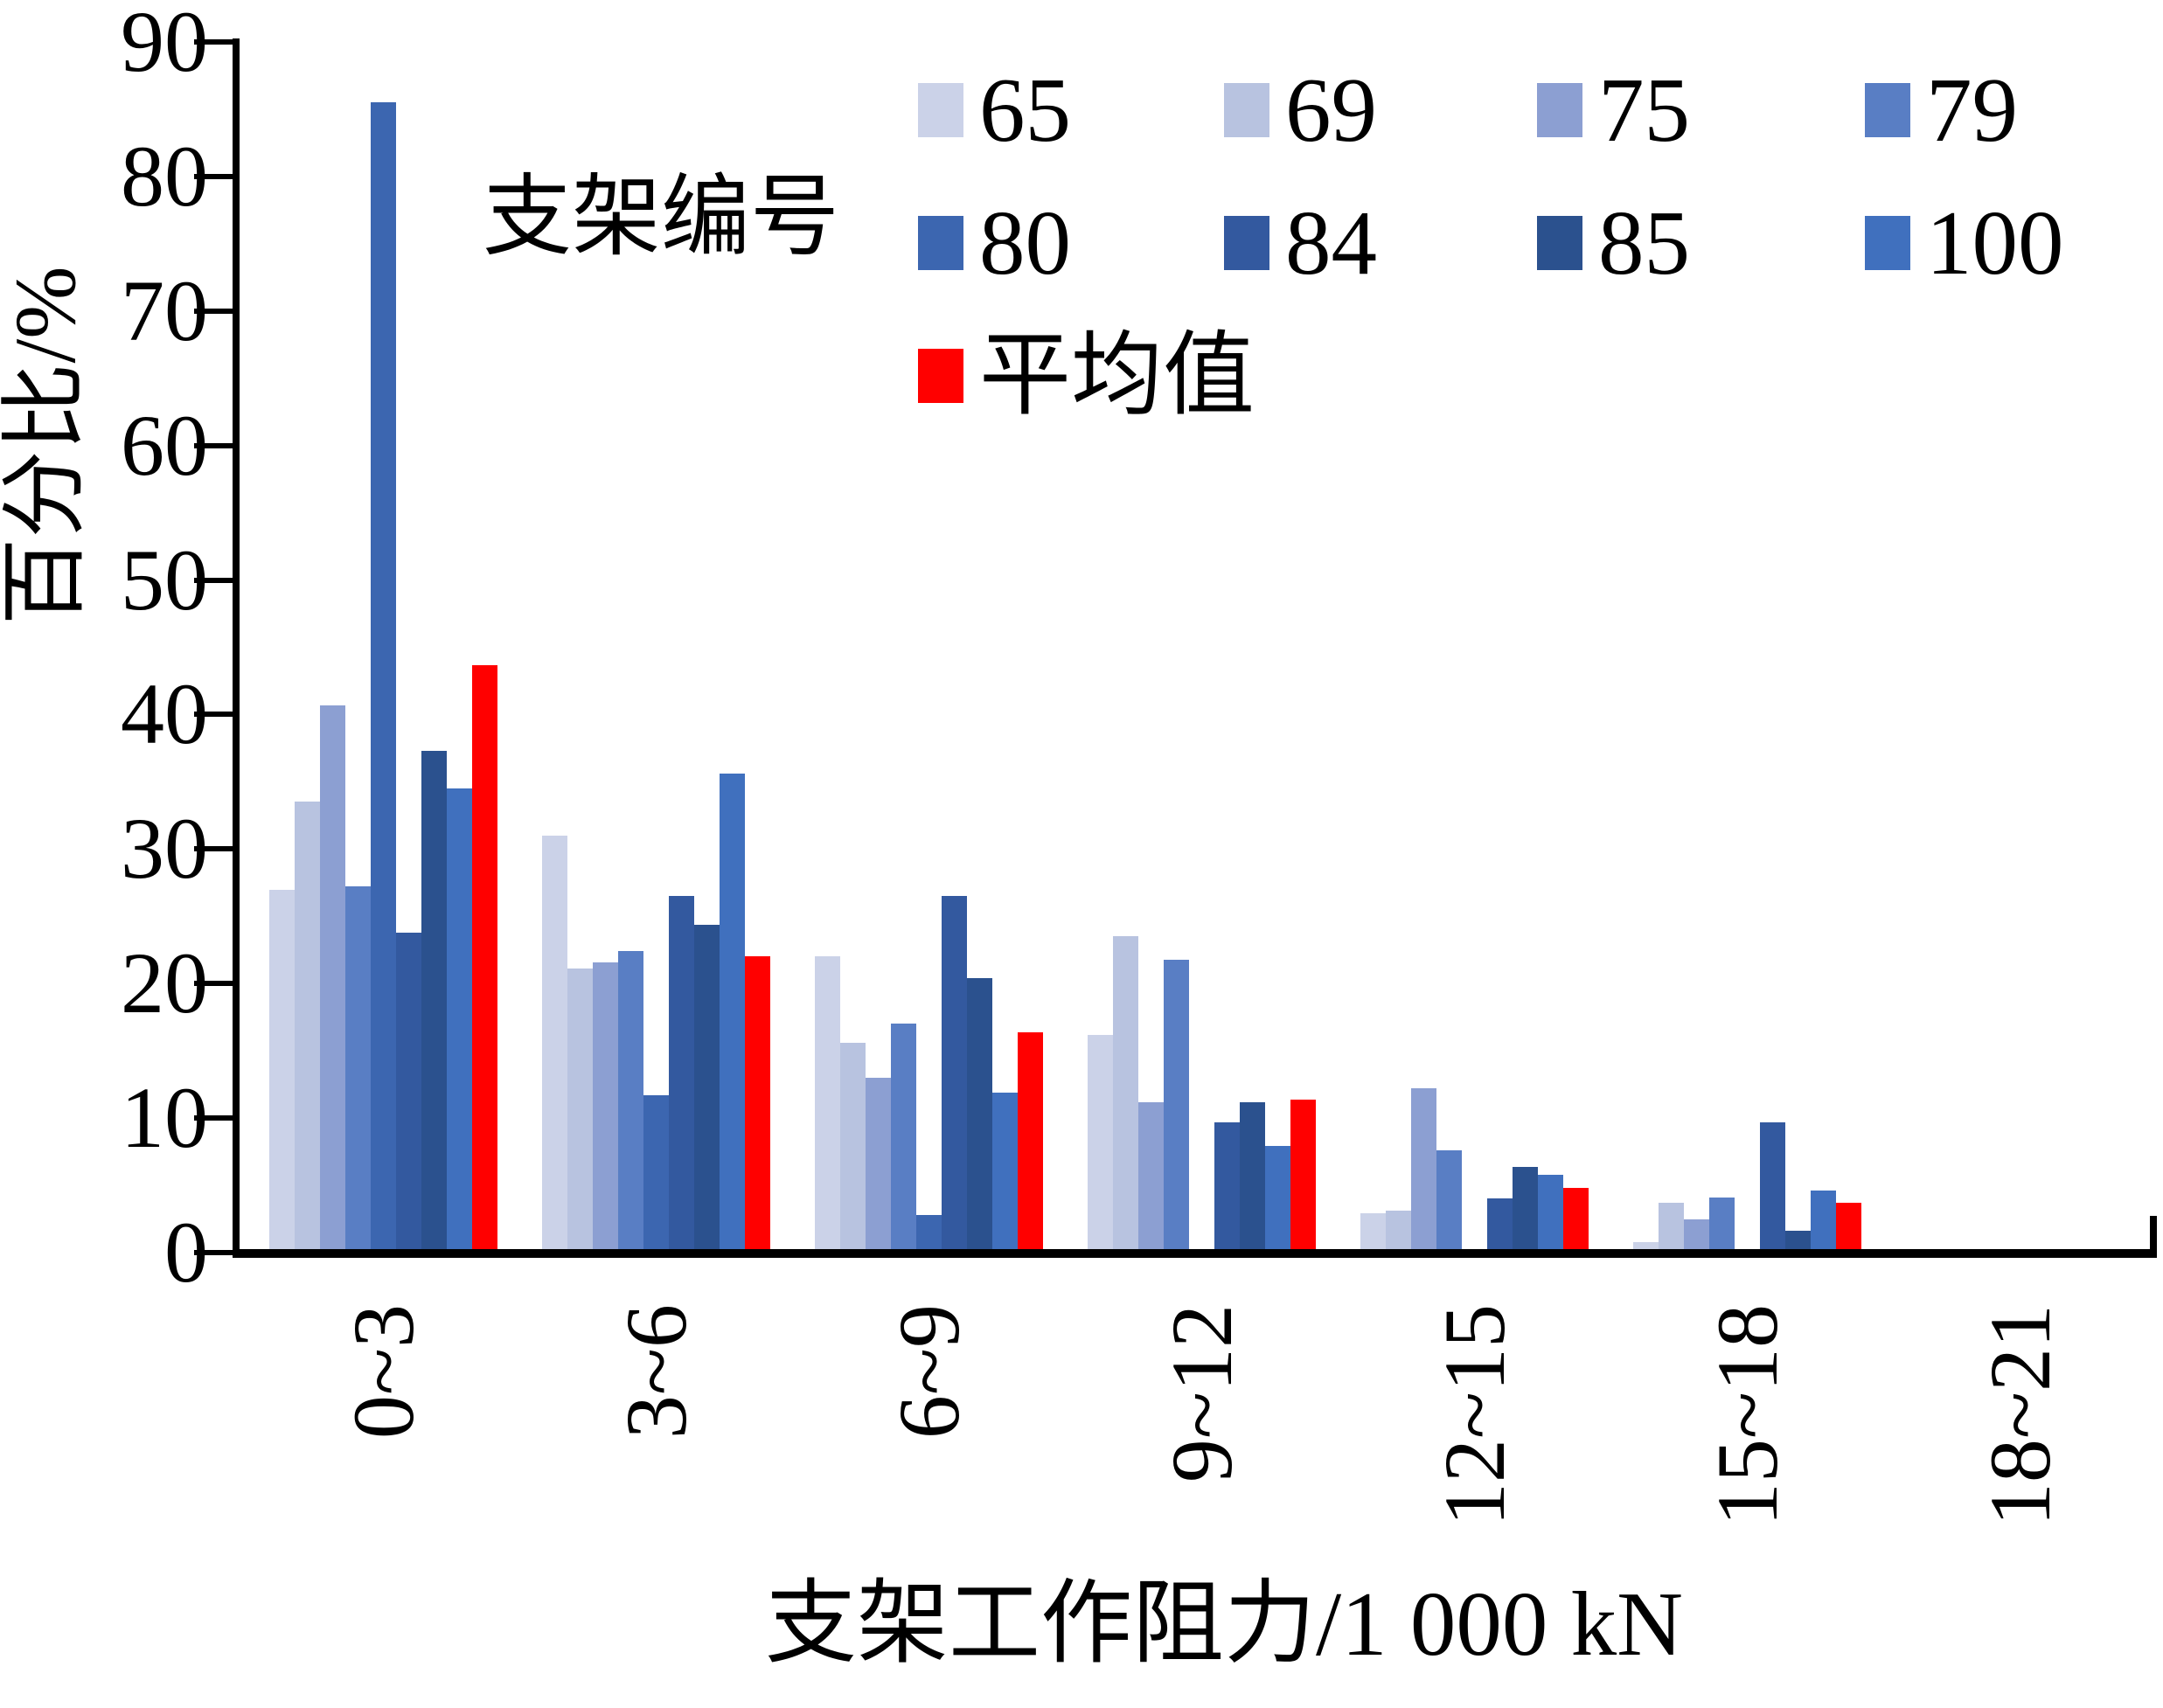 The width and height of the screenshot is (2163, 1708). Describe the element at coordinates (828, 1104) in the screenshot. I see `bar-65-6~9` at that location.